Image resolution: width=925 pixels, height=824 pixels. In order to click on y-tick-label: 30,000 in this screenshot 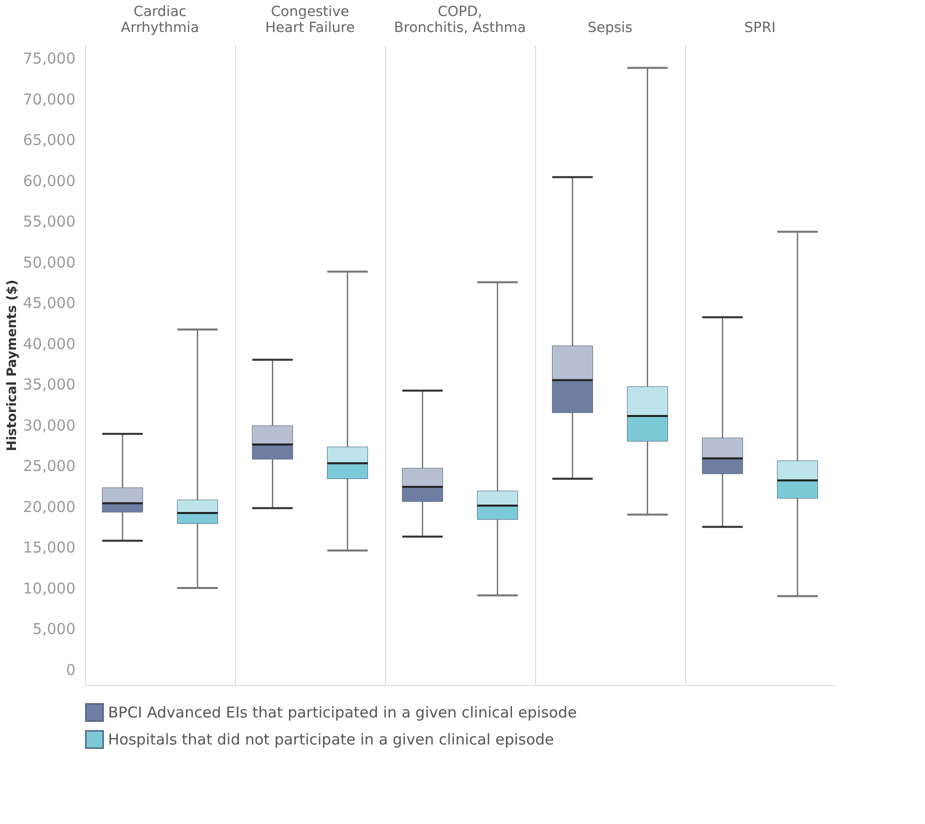, I will do `click(49, 425)`.